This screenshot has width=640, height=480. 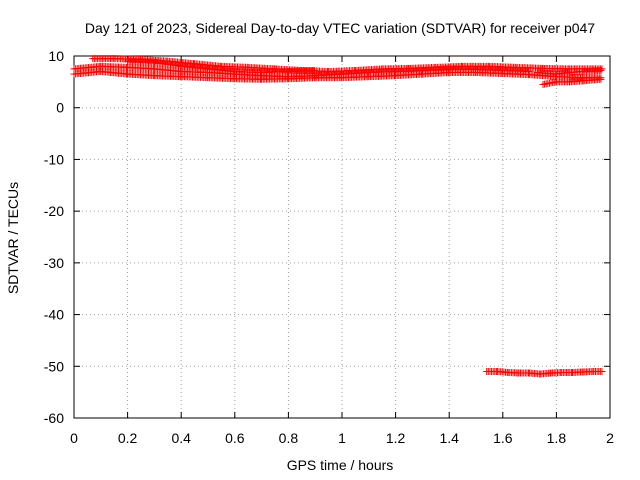 I want to click on x-tick-label: 0, so click(x=74, y=438).